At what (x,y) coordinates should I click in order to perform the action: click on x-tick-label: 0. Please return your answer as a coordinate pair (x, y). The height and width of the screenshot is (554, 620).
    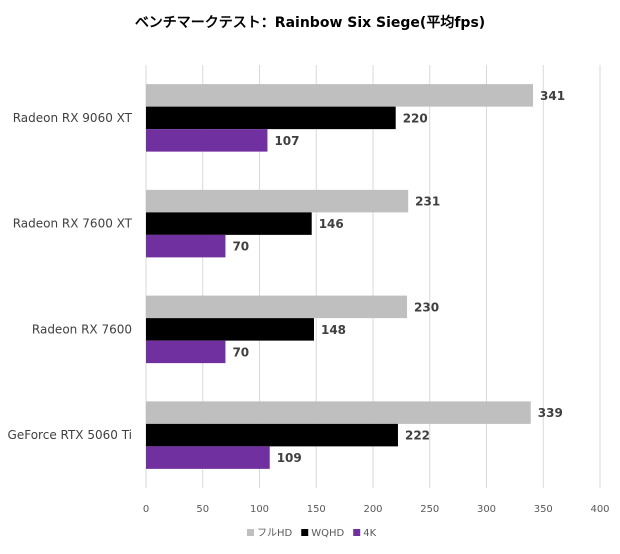
    Looking at the image, I should click on (146, 509).